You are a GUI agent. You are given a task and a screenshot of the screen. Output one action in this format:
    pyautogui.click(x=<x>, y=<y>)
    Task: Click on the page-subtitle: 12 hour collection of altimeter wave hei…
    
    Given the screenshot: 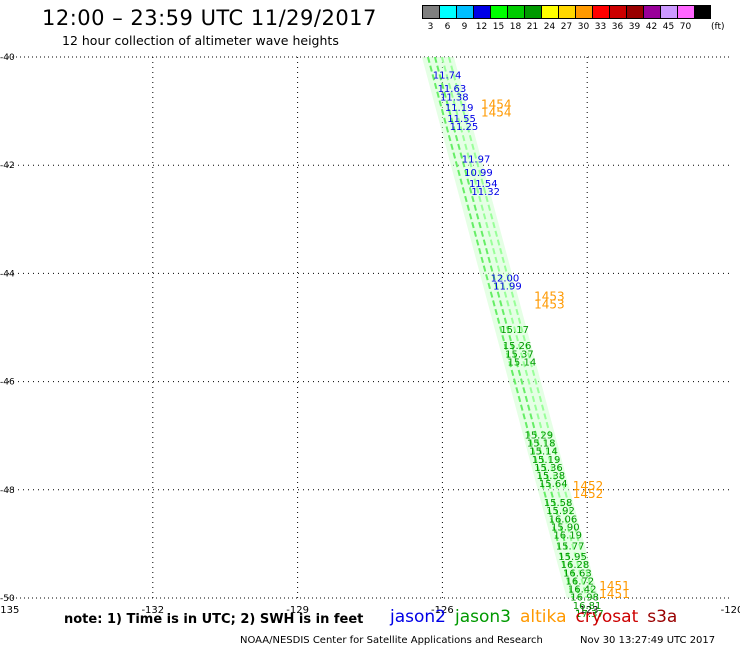 What is the action you would take?
    pyautogui.click(x=200, y=40)
    